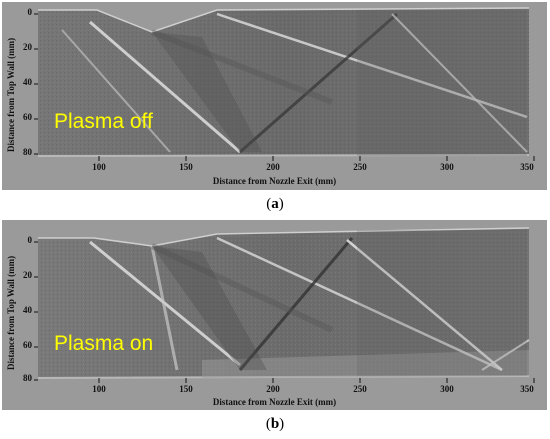  Describe the element at coordinates (104, 343) in the screenshot. I see `plasma-state-label: Plasma on` at that location.